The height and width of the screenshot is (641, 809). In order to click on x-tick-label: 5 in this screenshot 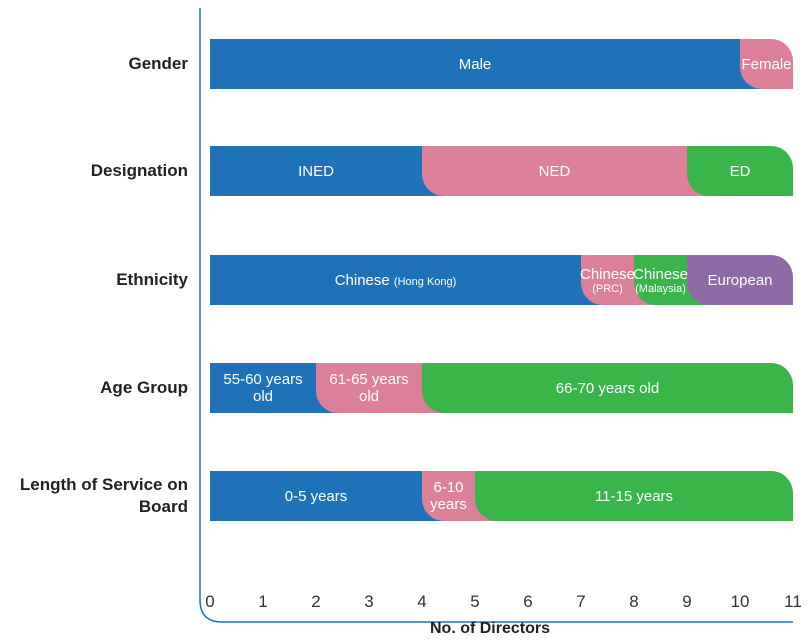, I will do `click(475, 601)`.